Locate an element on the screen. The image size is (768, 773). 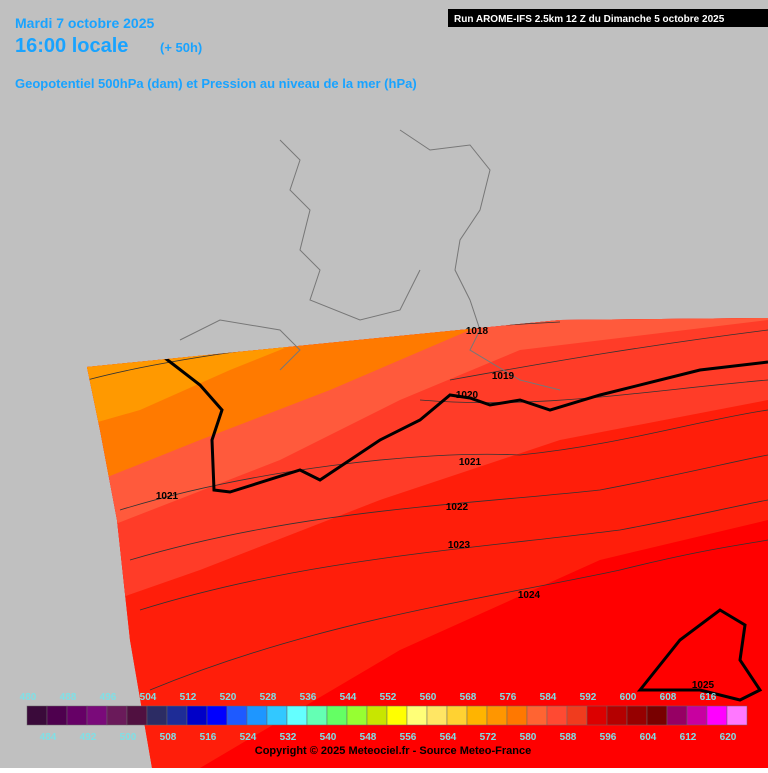
legend-label: 592 is located at coordinates (588, 697).